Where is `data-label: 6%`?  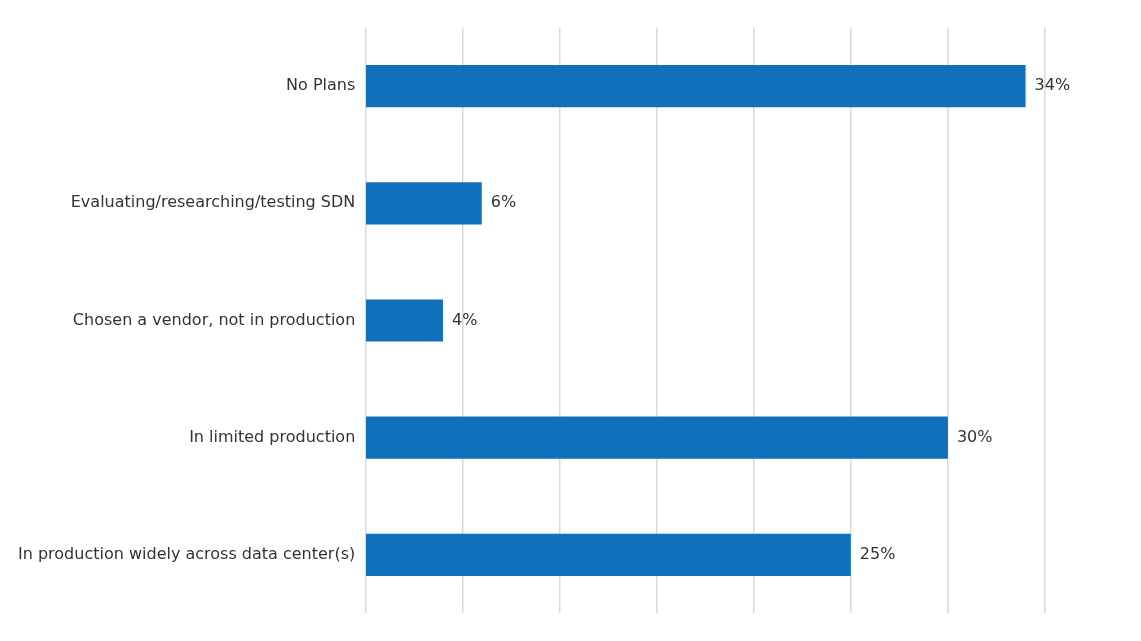
data-label: 6% is located at coordinates (503, 202).